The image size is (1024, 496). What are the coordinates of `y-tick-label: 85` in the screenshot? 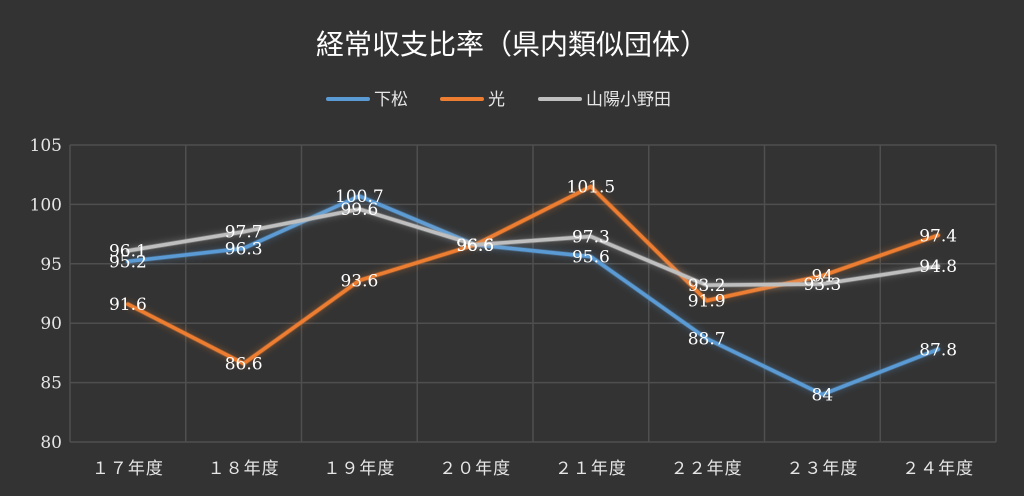 It's located at (51, 384).